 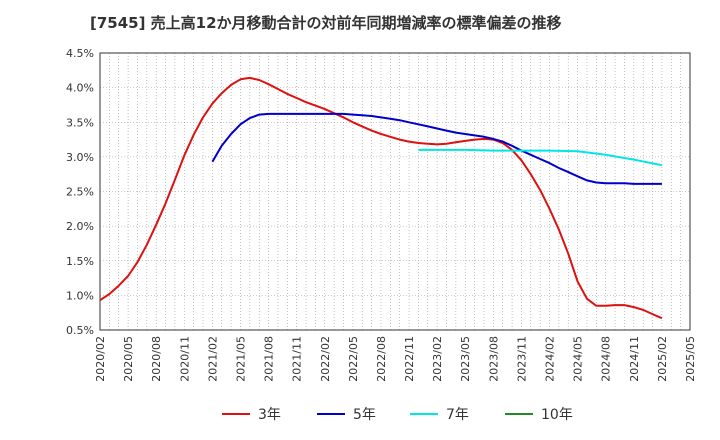 I want to click on x-tick-label: 2024/02, so click(x=550, y=359).